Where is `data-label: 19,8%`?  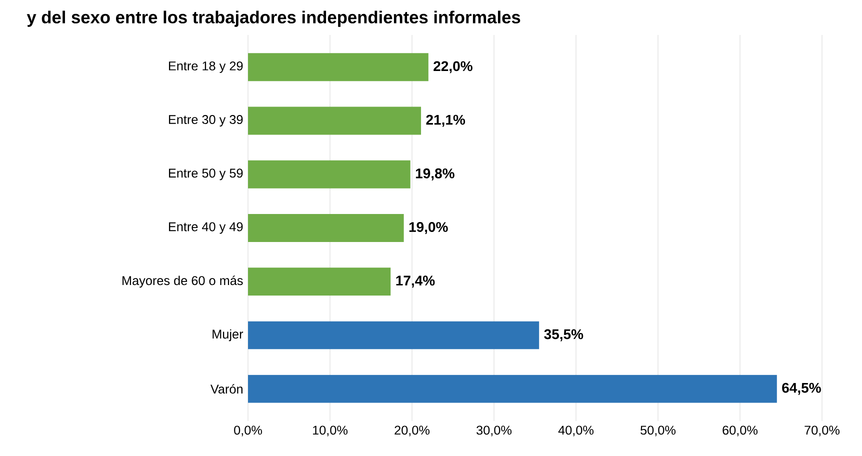 data-label: 19,8% is located at coordinates (435, 174).